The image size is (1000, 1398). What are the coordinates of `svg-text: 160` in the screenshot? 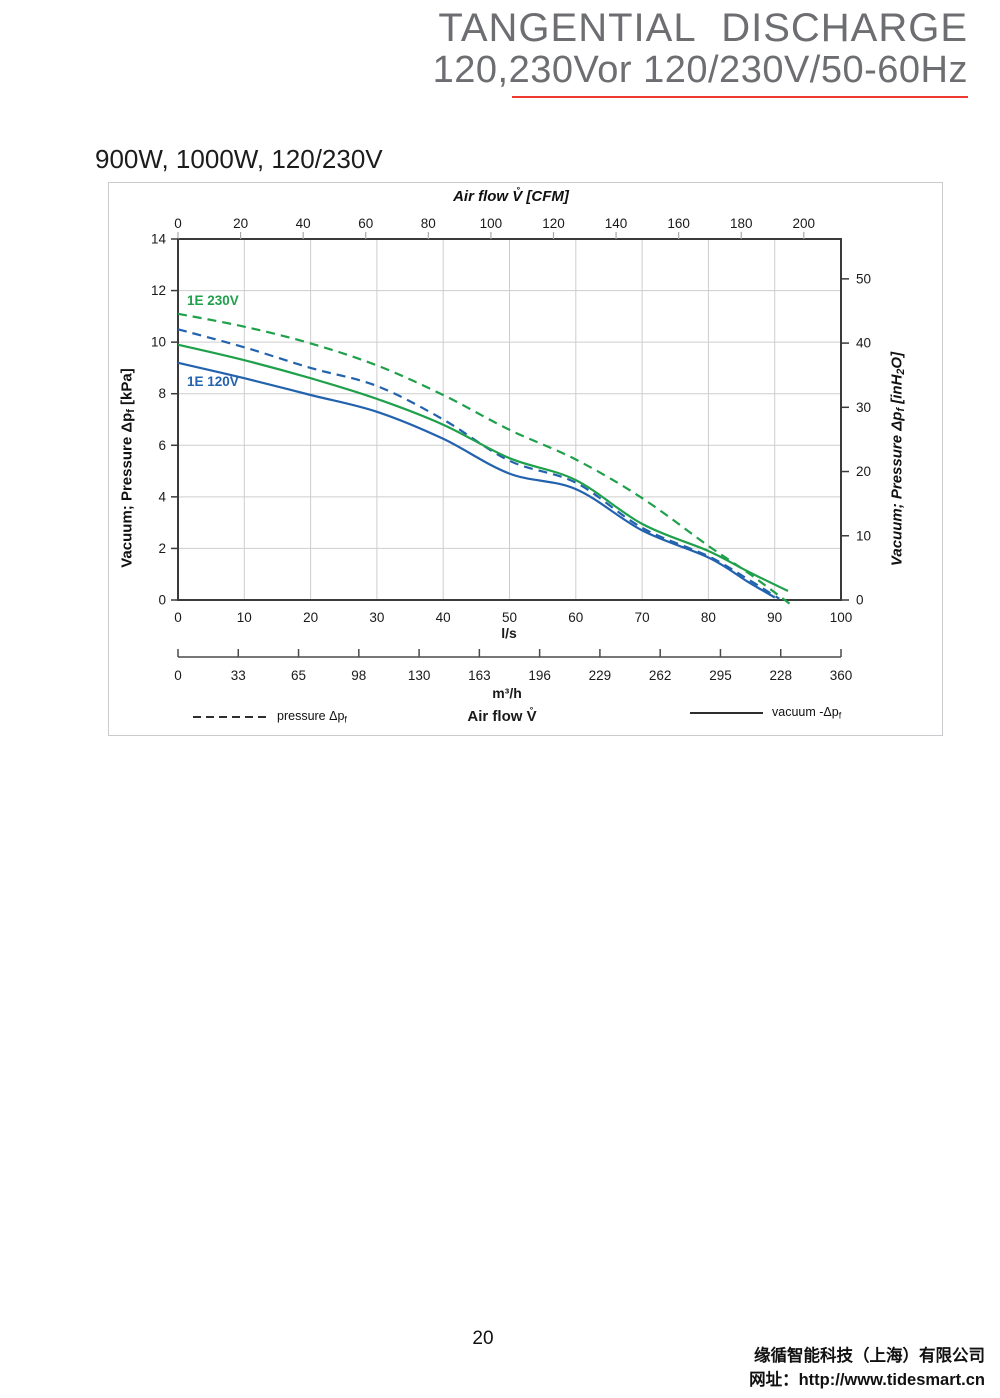 It's located at (678, 223).